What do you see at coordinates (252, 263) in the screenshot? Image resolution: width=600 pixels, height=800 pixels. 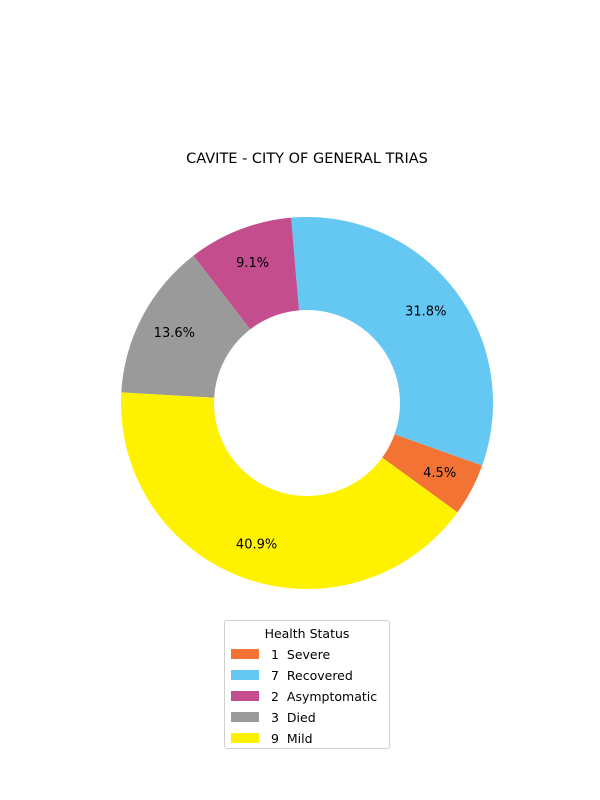 I see `percent-label: 9.1%` at bounding box center [252, 263].